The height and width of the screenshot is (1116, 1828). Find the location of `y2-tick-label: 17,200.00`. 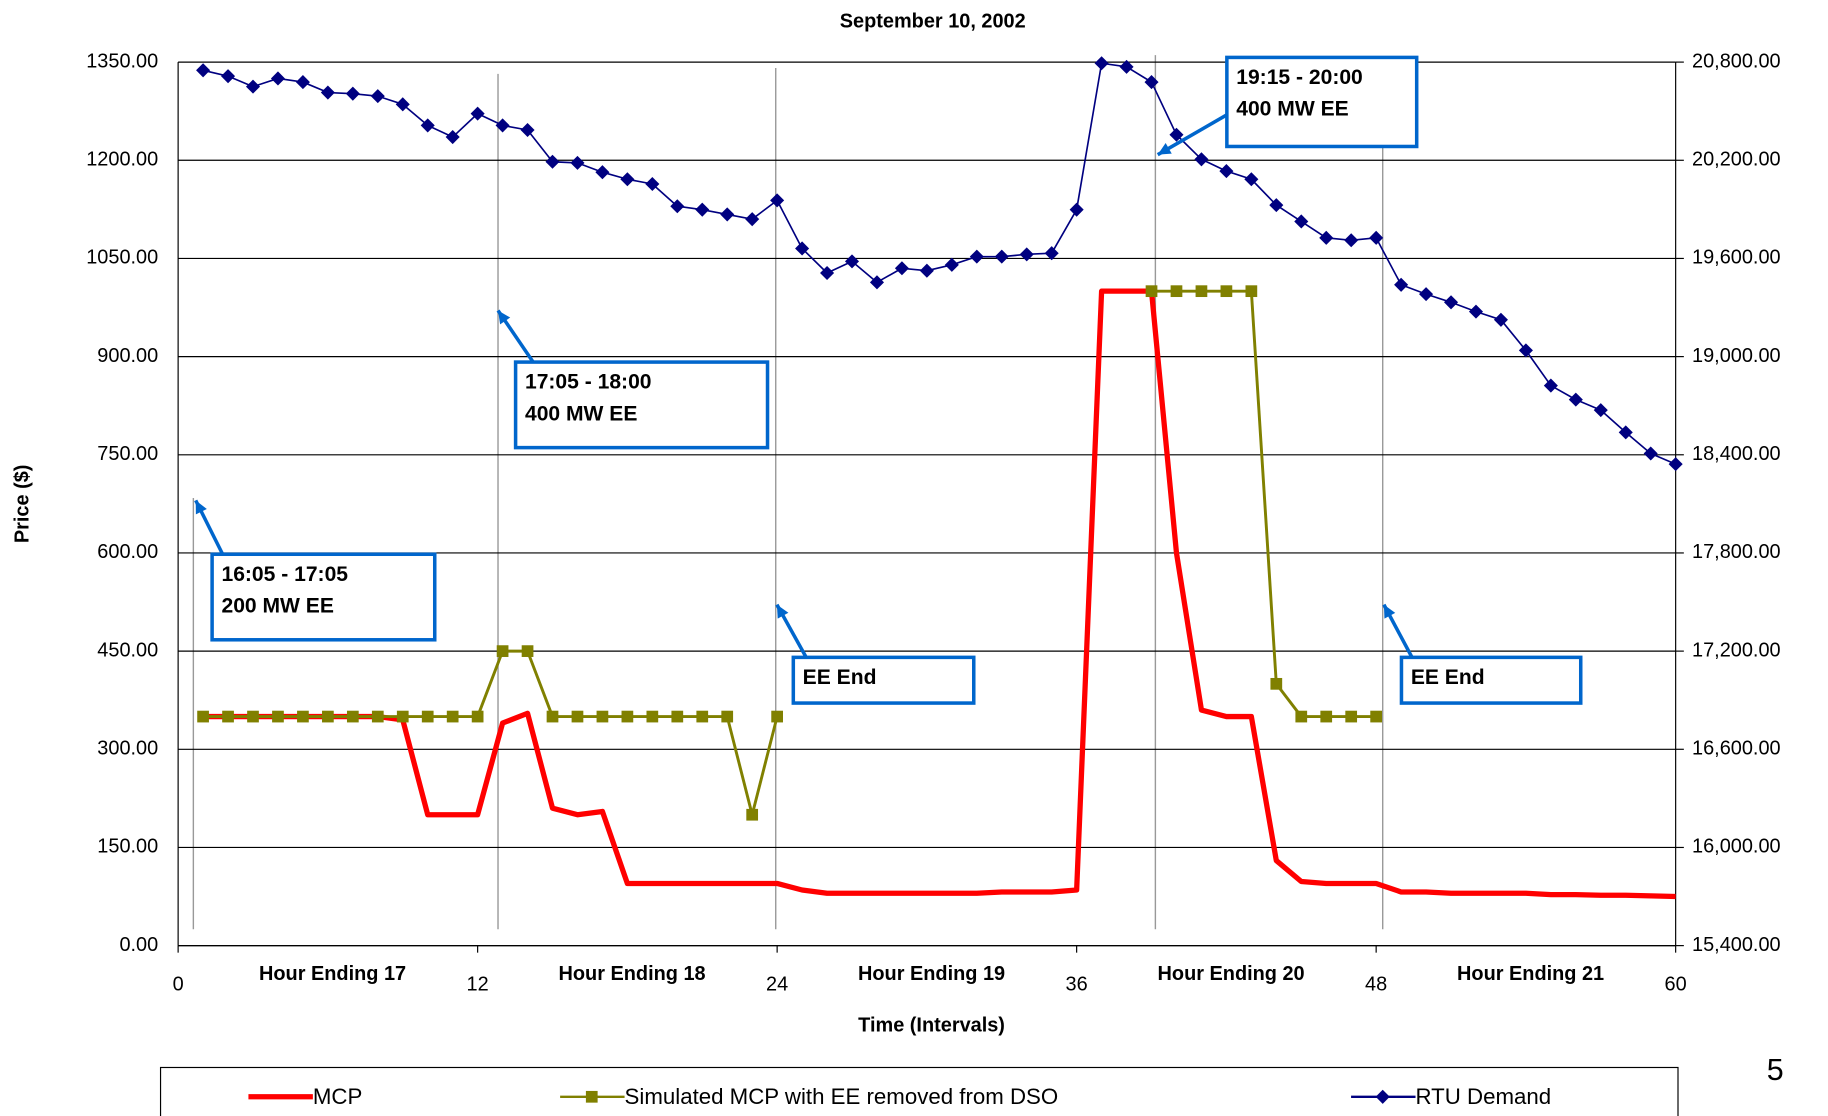

y2-tick-label: 17,200.00 is located at coordinates (1736, 650).